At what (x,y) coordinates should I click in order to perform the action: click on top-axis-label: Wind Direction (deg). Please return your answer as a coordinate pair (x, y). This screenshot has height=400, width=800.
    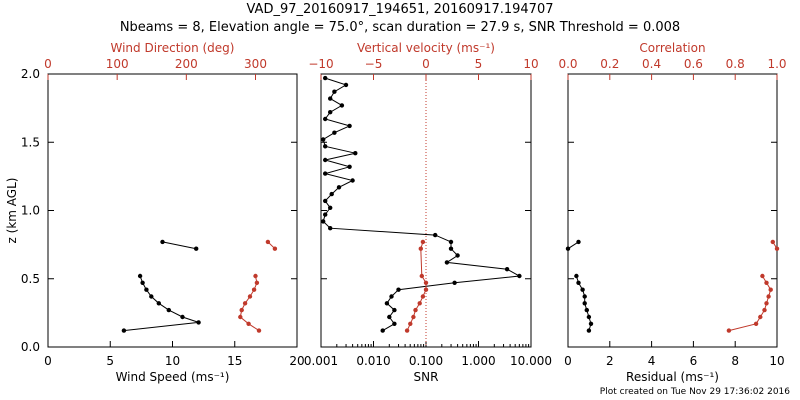
    Looking at the image, I should click on (173, 48).